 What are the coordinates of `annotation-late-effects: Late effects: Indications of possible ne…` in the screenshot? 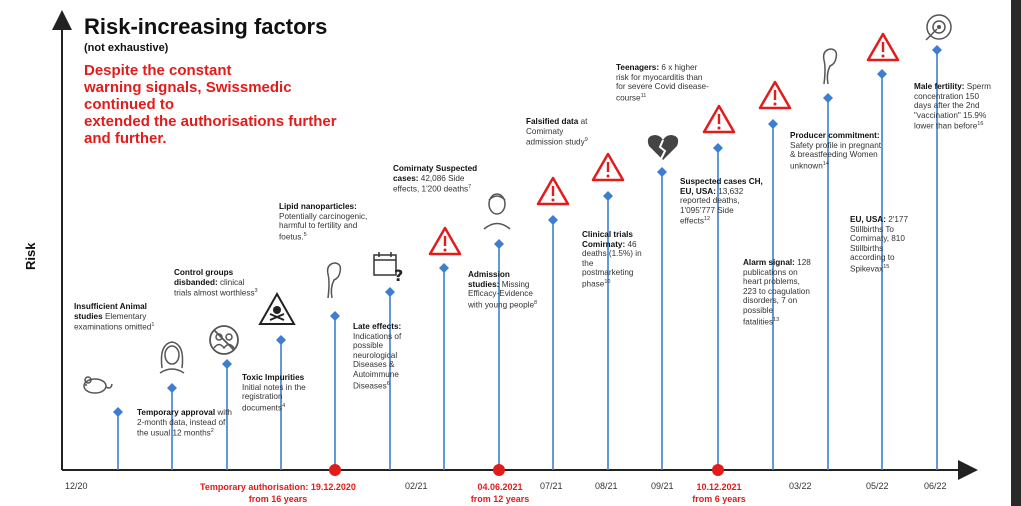 It's located at (377, 356).